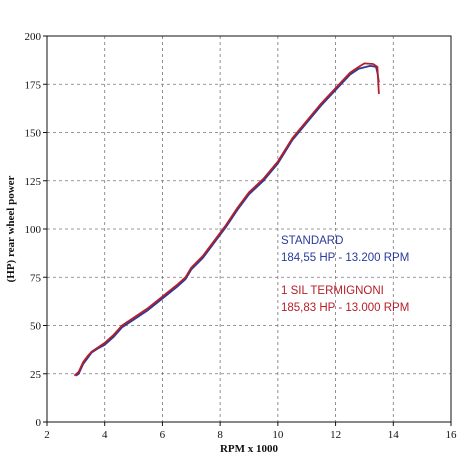 This screenshot has height=474, width=474. What do you see at coordinates (36, 278) in the screenshot?
I see `y-tick-label: 75` at bounding box center [36, 278].